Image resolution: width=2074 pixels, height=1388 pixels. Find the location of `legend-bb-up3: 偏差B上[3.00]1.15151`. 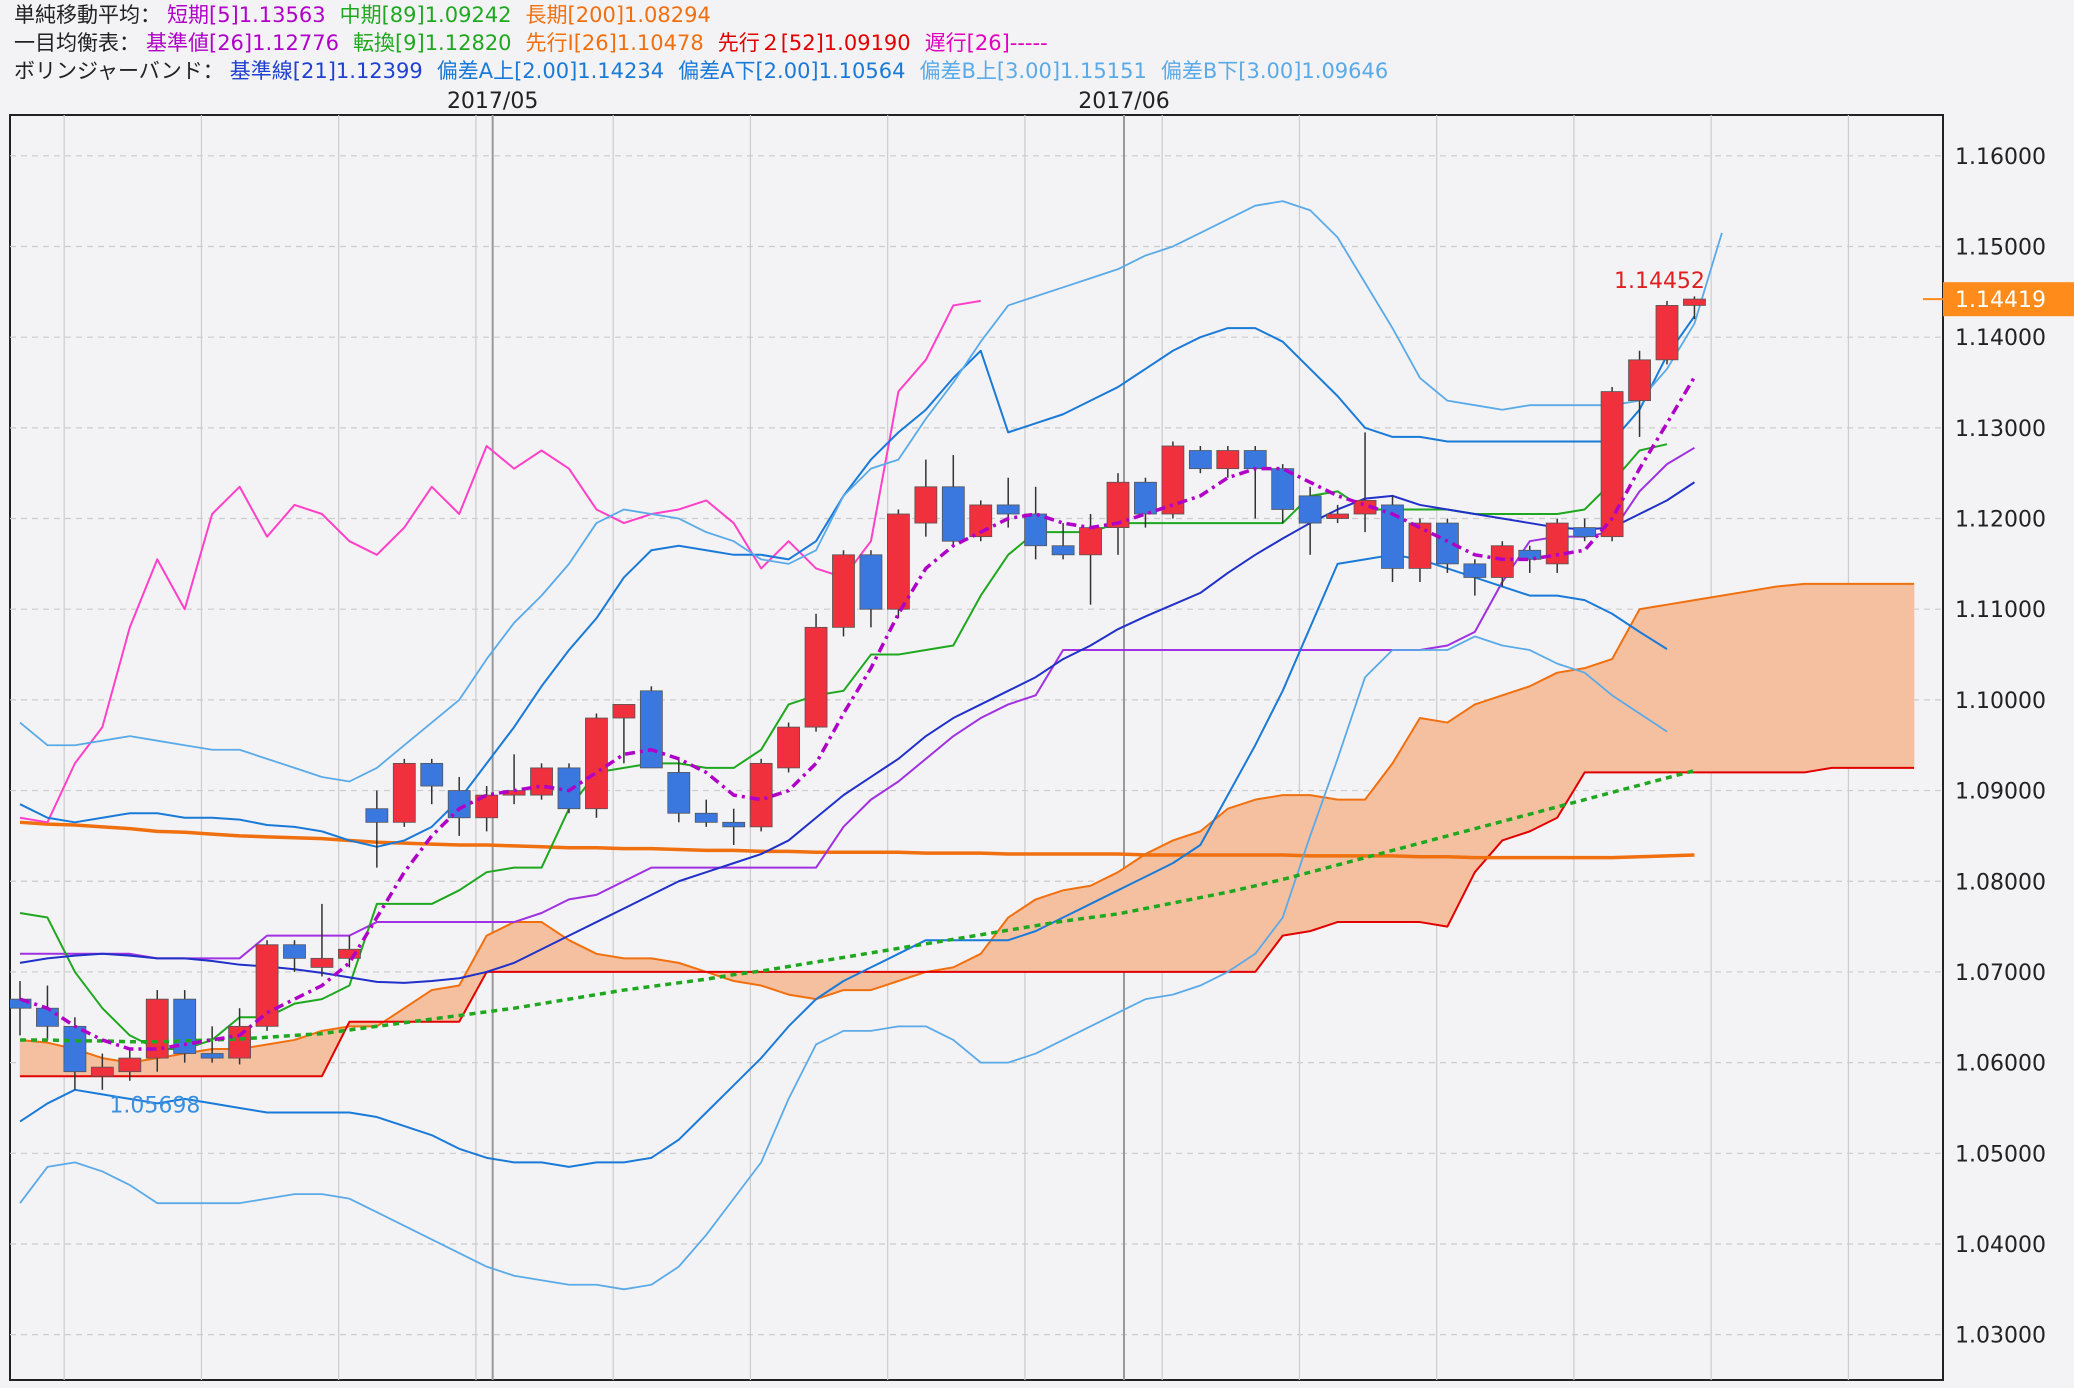

legend-bb-up3: 偏差B上[3.00]1.15151 is located at coordinates (1033, 71).